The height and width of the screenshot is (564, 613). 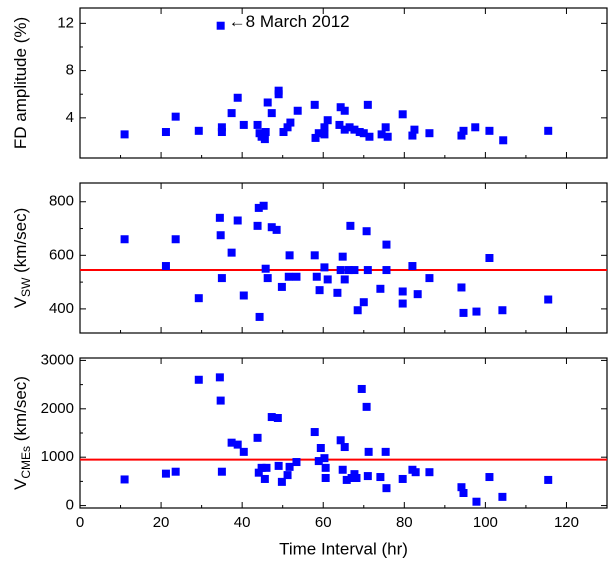 What do you see at coordinates (26, 462) in the screenshot?
I see `y-axis-label-sub: CMEs` at bounding box center [26, 462].